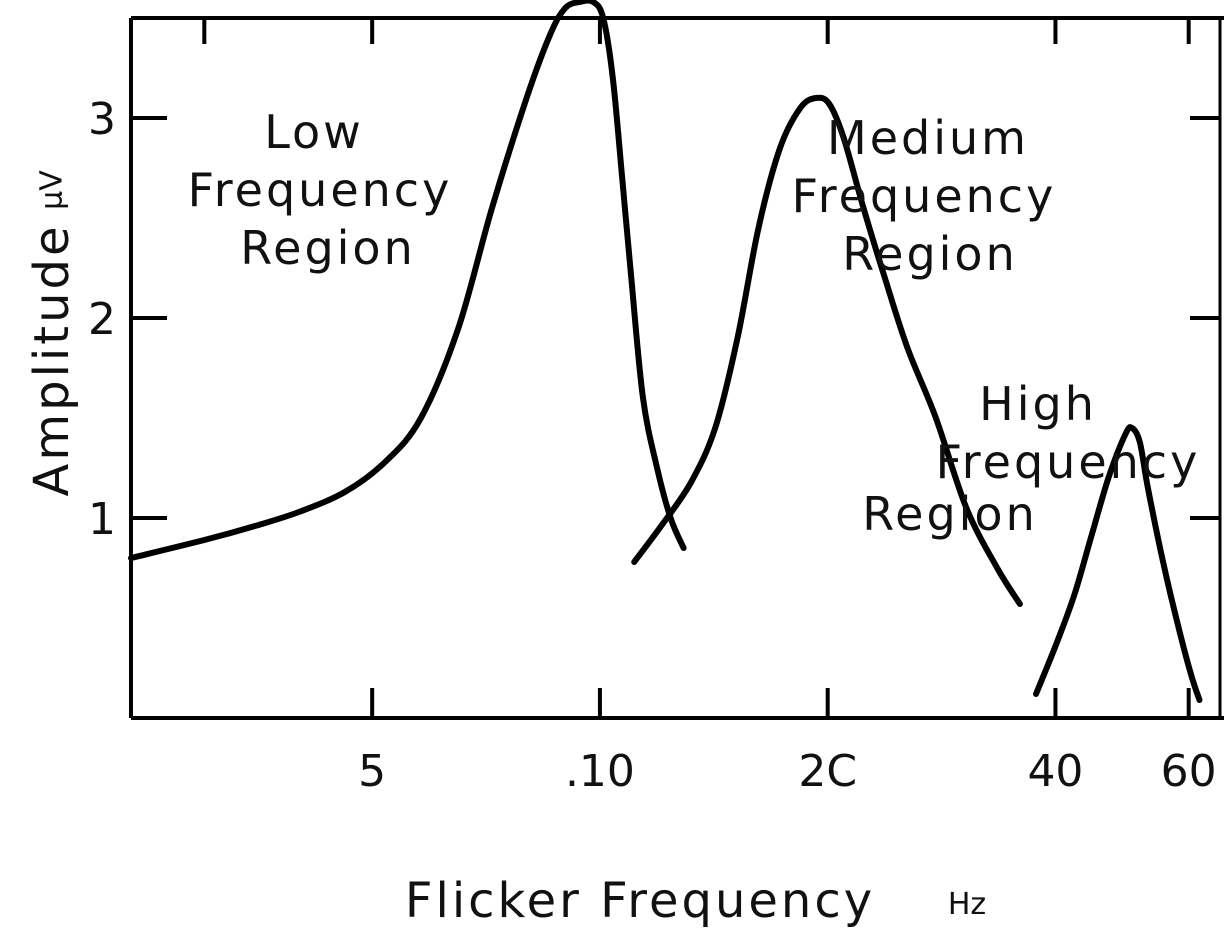 This screenshot has width=1224, height=939. What do you see at coordinates (327, 248) in the screenshot?
I see `region-label-low-line-3: Region` at bounding box center [327, 248].